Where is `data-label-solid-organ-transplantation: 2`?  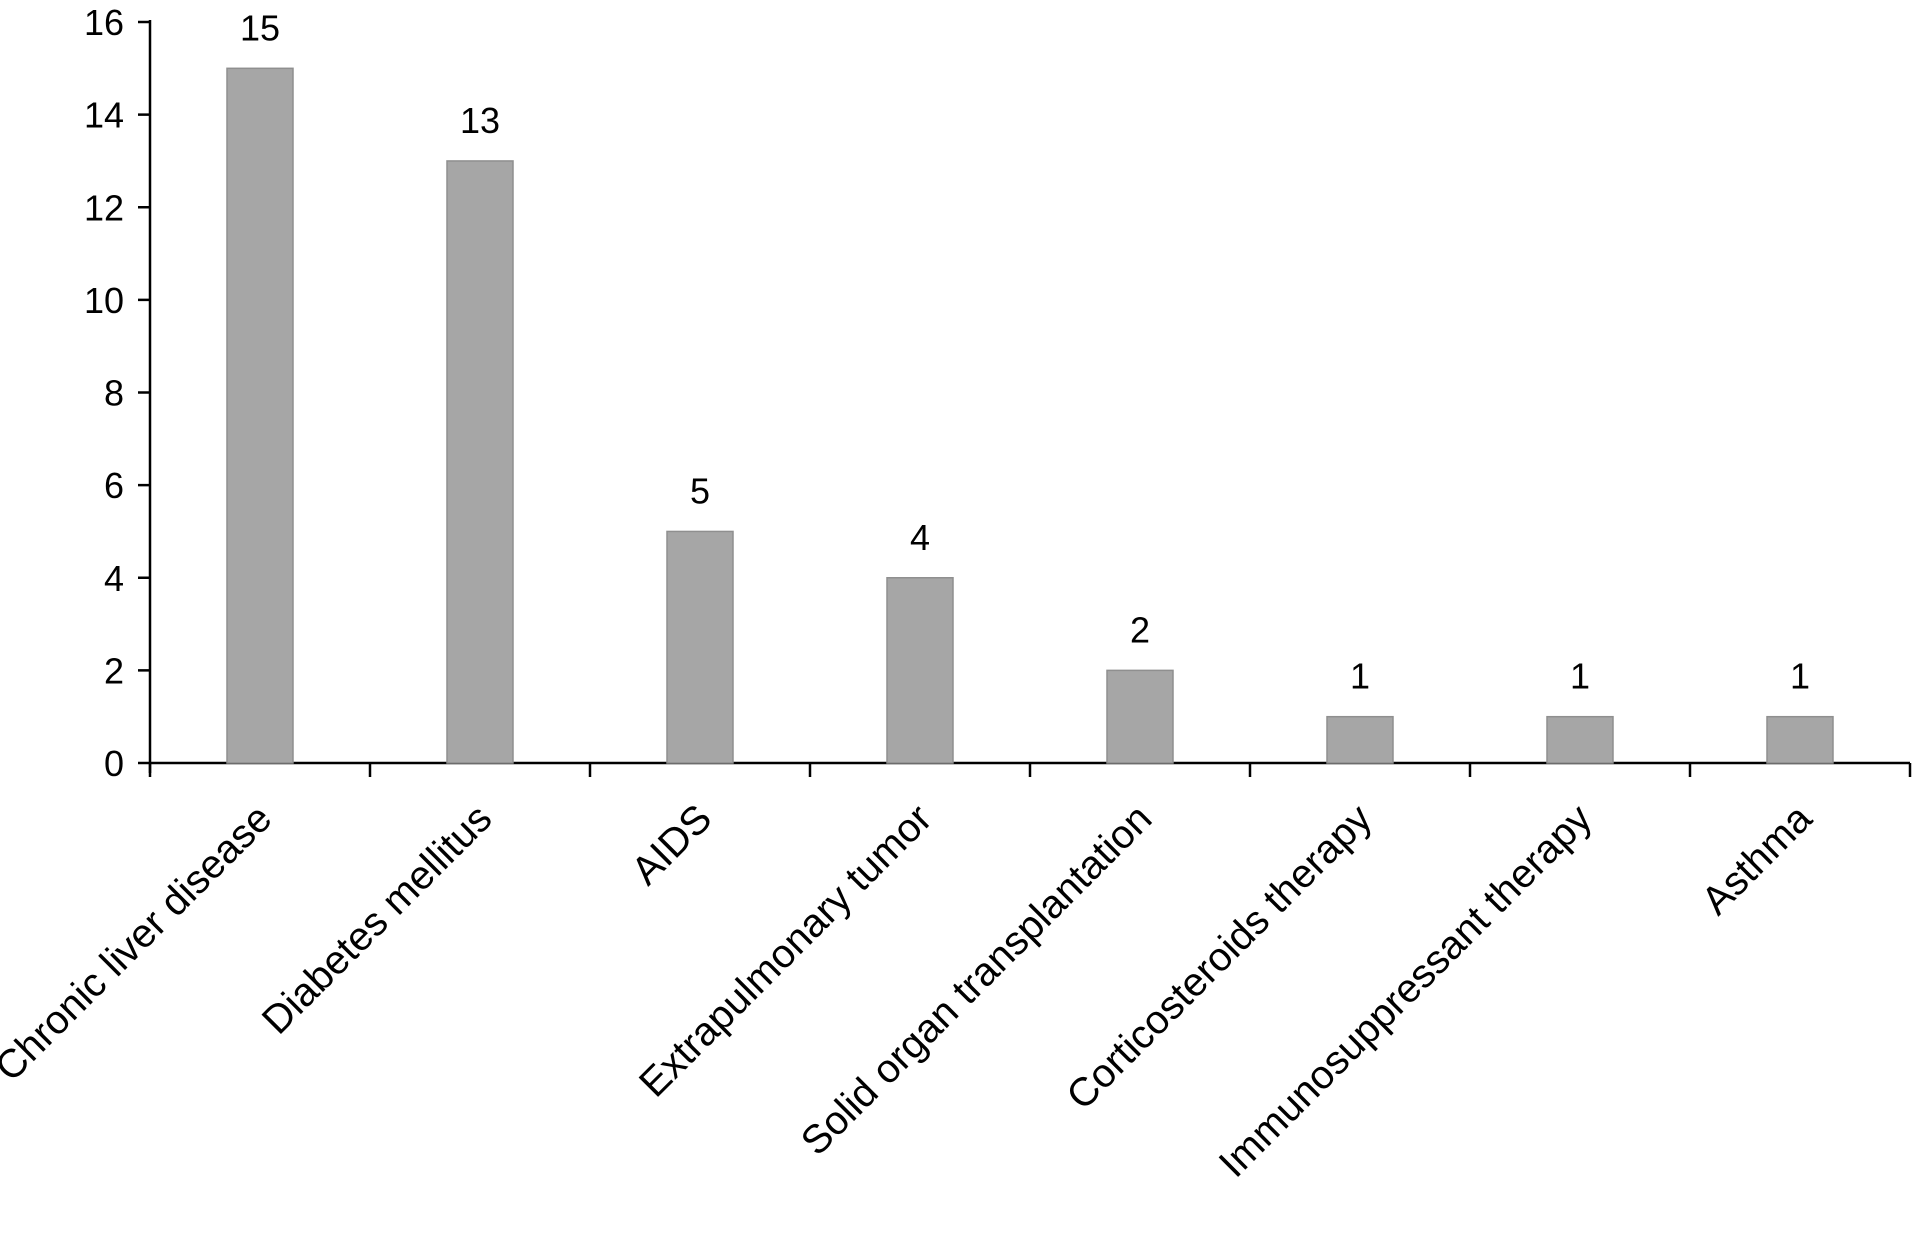 data-label-solid-organ-transplantation: 2 is located at coordinates (1140, 629).